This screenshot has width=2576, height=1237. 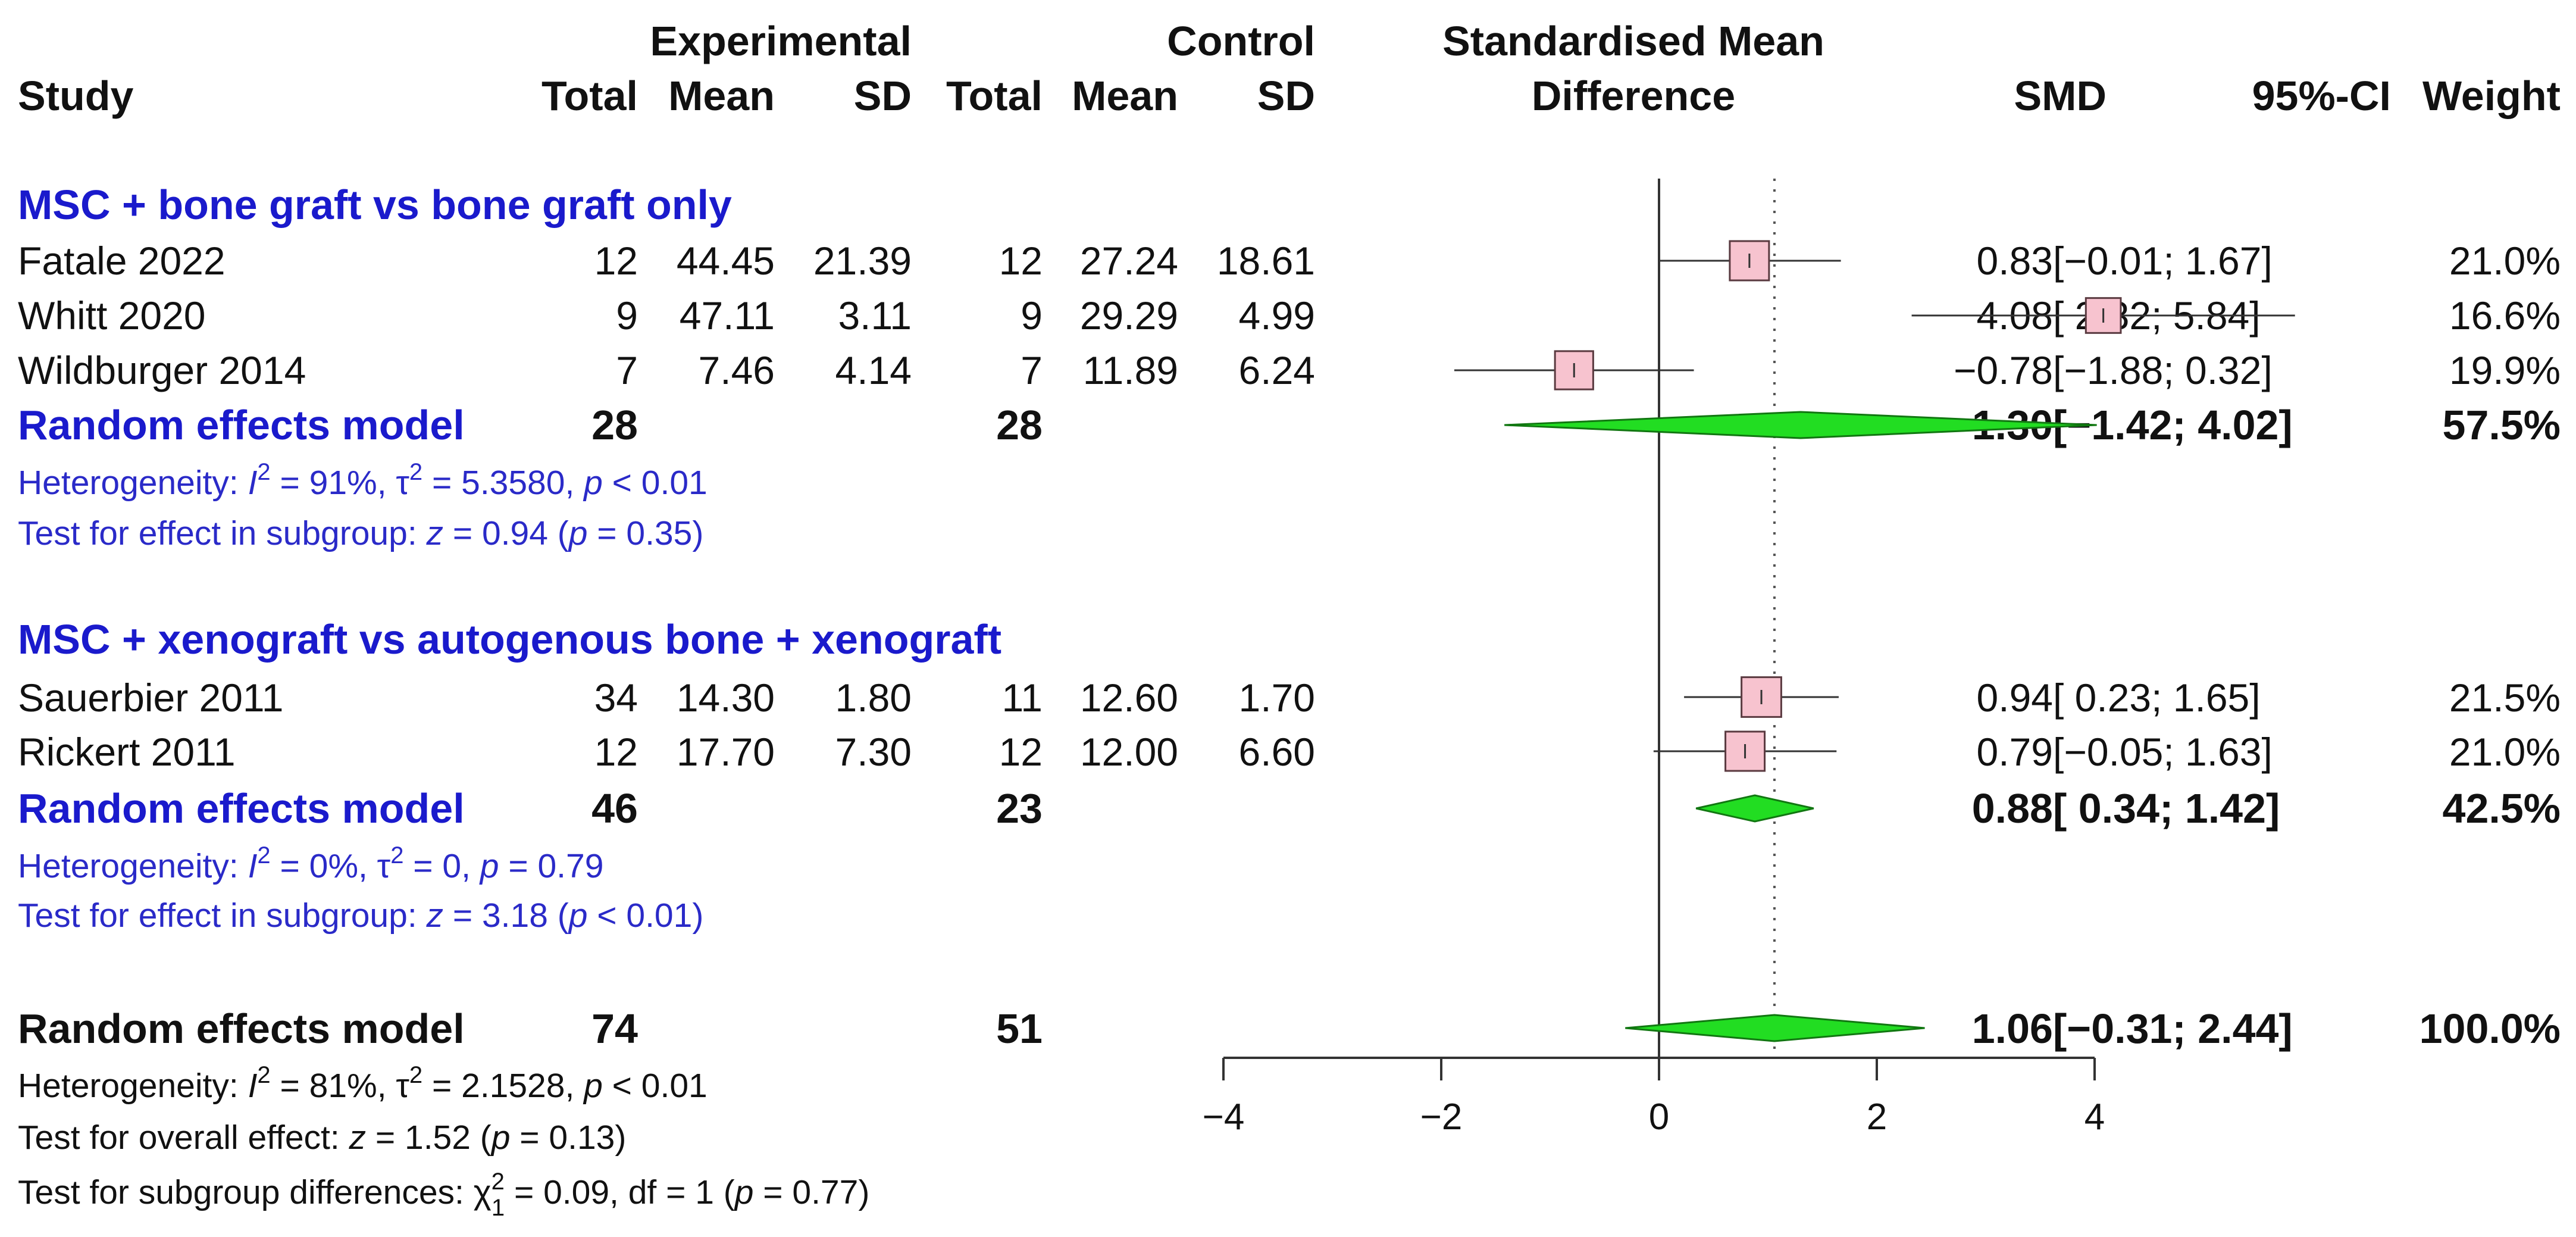 What do you see at coordinates (2163, 261) in the screenshot?
I see `ci-value: [−0.01; 1.67]` at bounding box center [2163, 261].